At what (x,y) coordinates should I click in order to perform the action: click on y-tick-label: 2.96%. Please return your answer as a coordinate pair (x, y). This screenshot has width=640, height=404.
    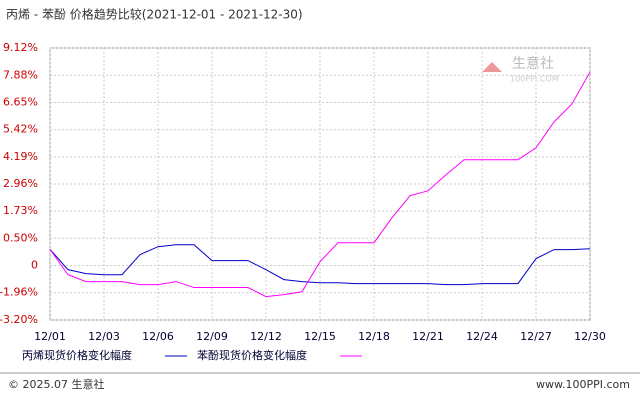
    Looking at the image, I should click on (20, 183).